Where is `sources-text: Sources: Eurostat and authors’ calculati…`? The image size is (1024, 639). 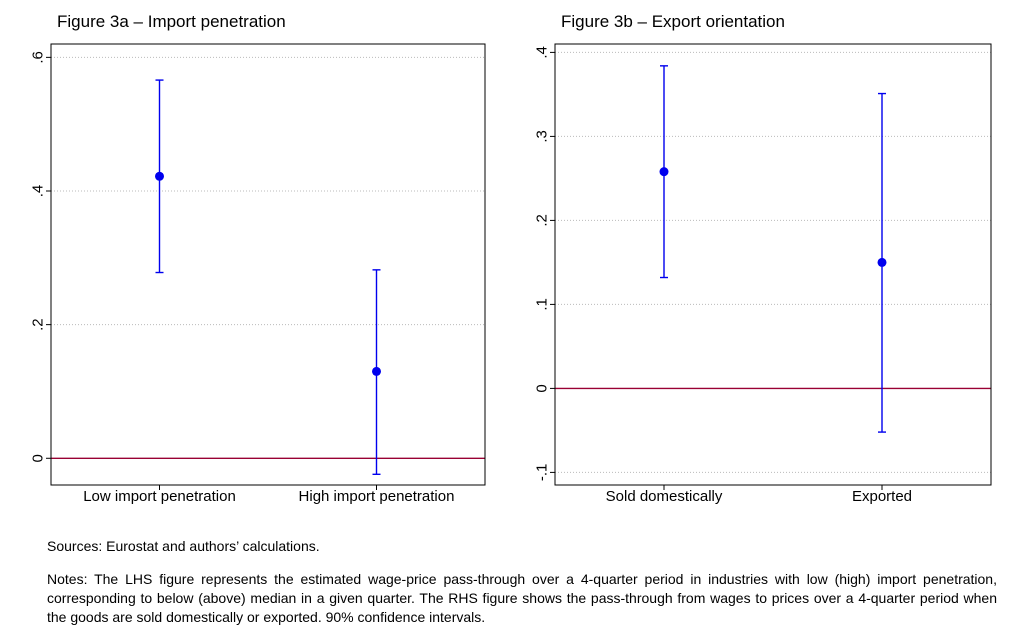 sources-text: Sources: Eurostat and authors’ calculati… is located at coordinates (183, 546).